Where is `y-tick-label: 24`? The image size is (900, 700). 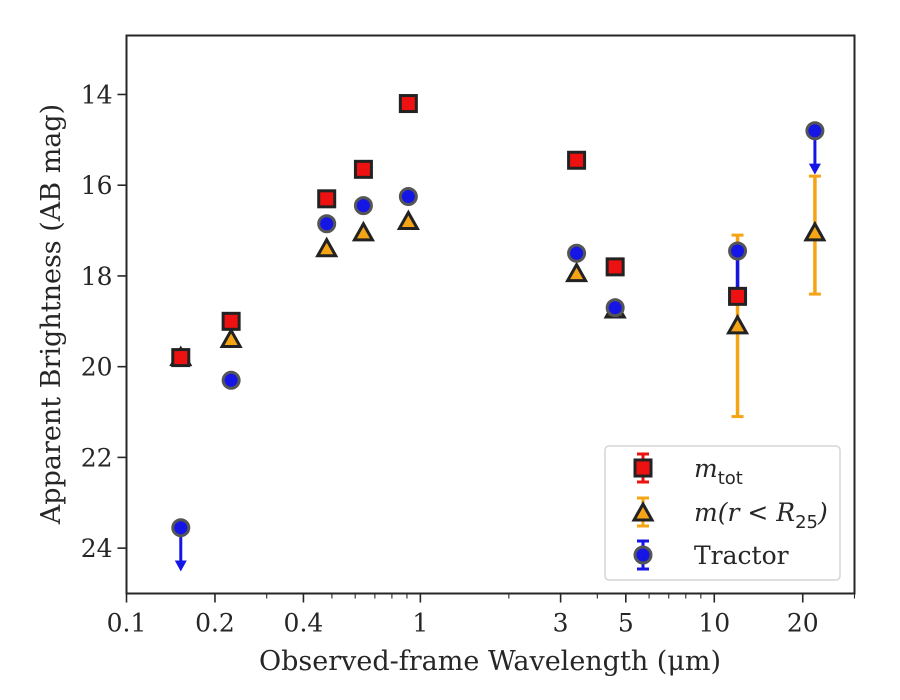 y-tick-label: 24 is located at coordinates (97, 548).